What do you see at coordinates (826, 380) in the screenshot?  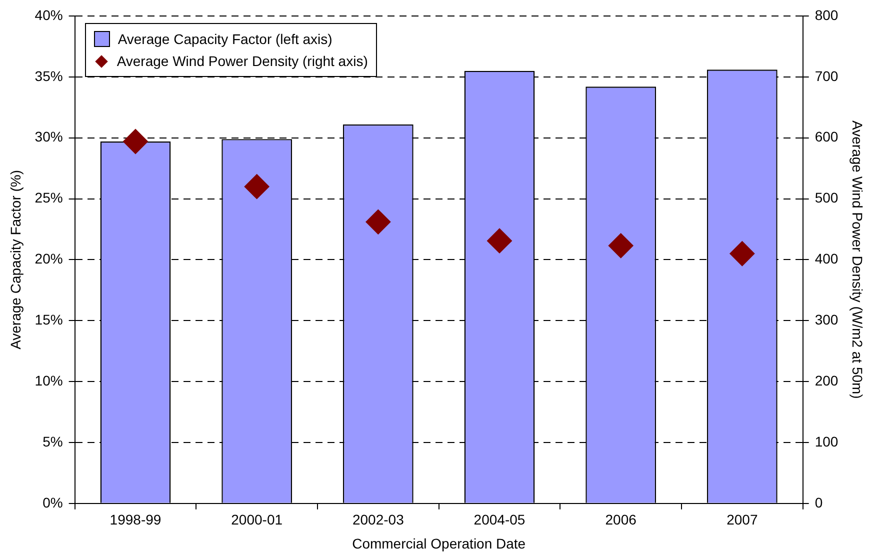 I see `y2-tick-label: 200` at bounding box center [826, 380].